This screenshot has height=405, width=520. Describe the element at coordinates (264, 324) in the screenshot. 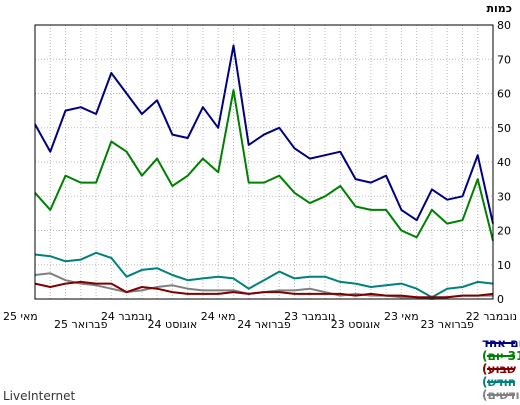

I see `x-tick-label: פברואר 24` at that location.